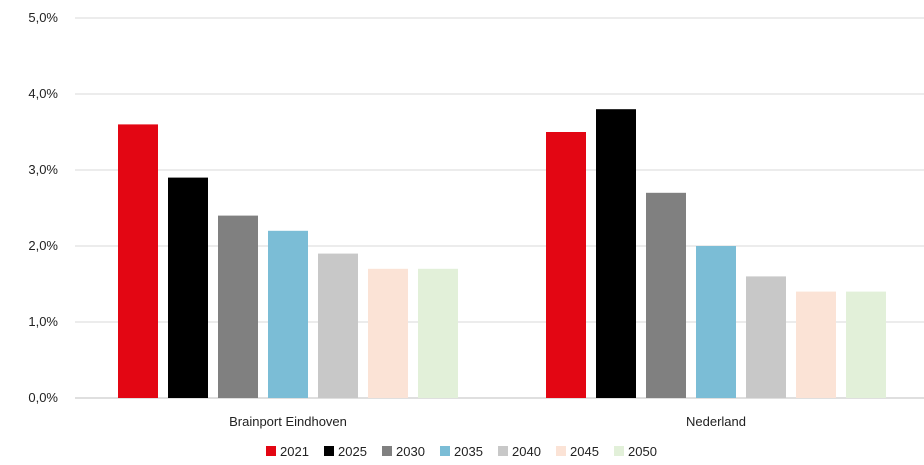 This screenshot has width=924, height=465. What do you see at coordinates (619, 451) in the screenshot?
I see `legend-swatch-2050` at bounding box center [619, 451].